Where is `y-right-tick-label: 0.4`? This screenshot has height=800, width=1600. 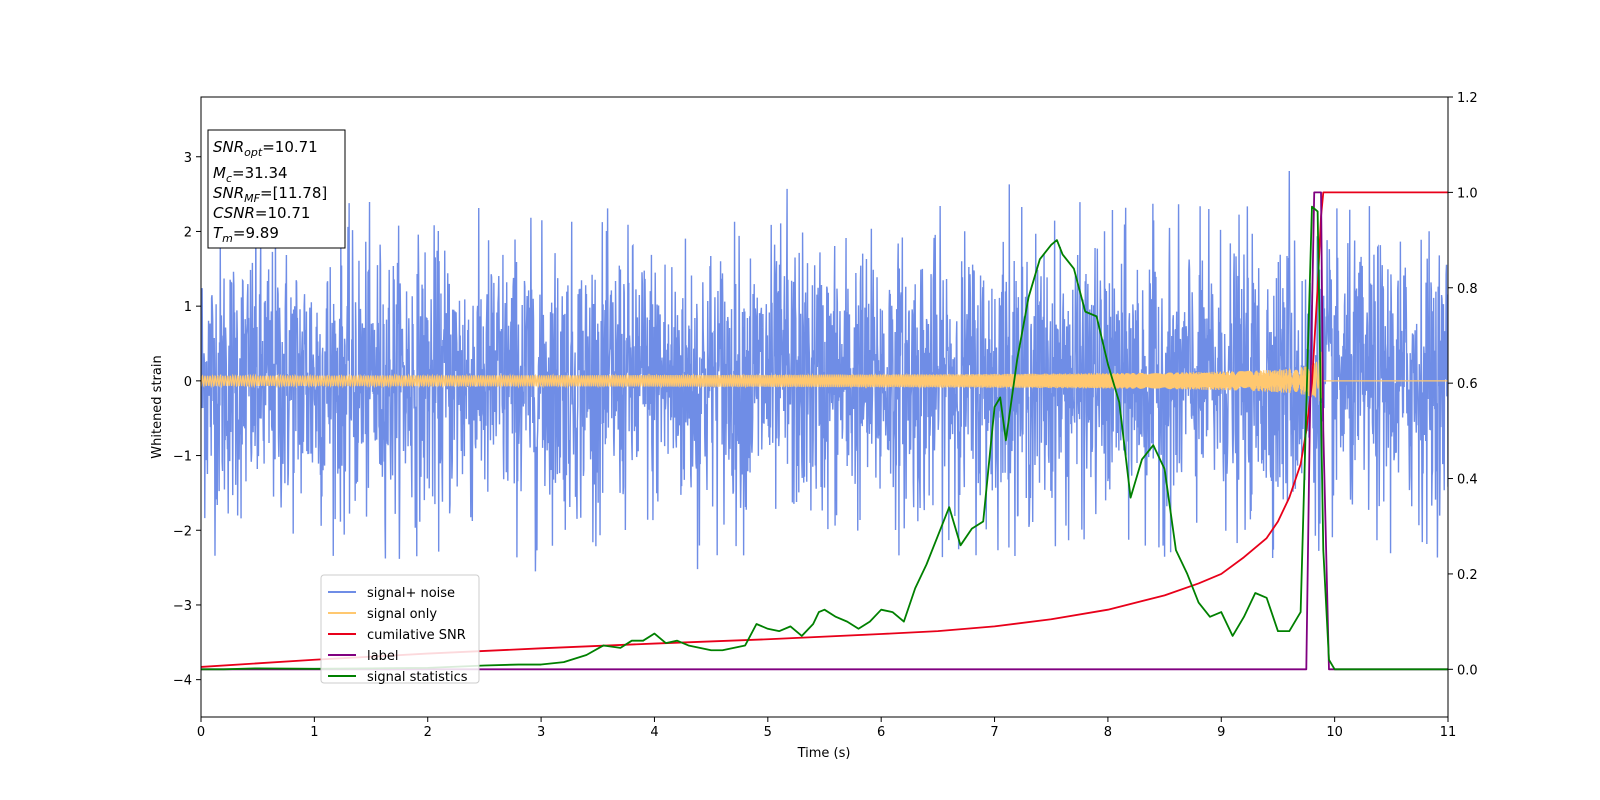
y-right-tick-label: 0.4 is located at coordinates (1467, 480).